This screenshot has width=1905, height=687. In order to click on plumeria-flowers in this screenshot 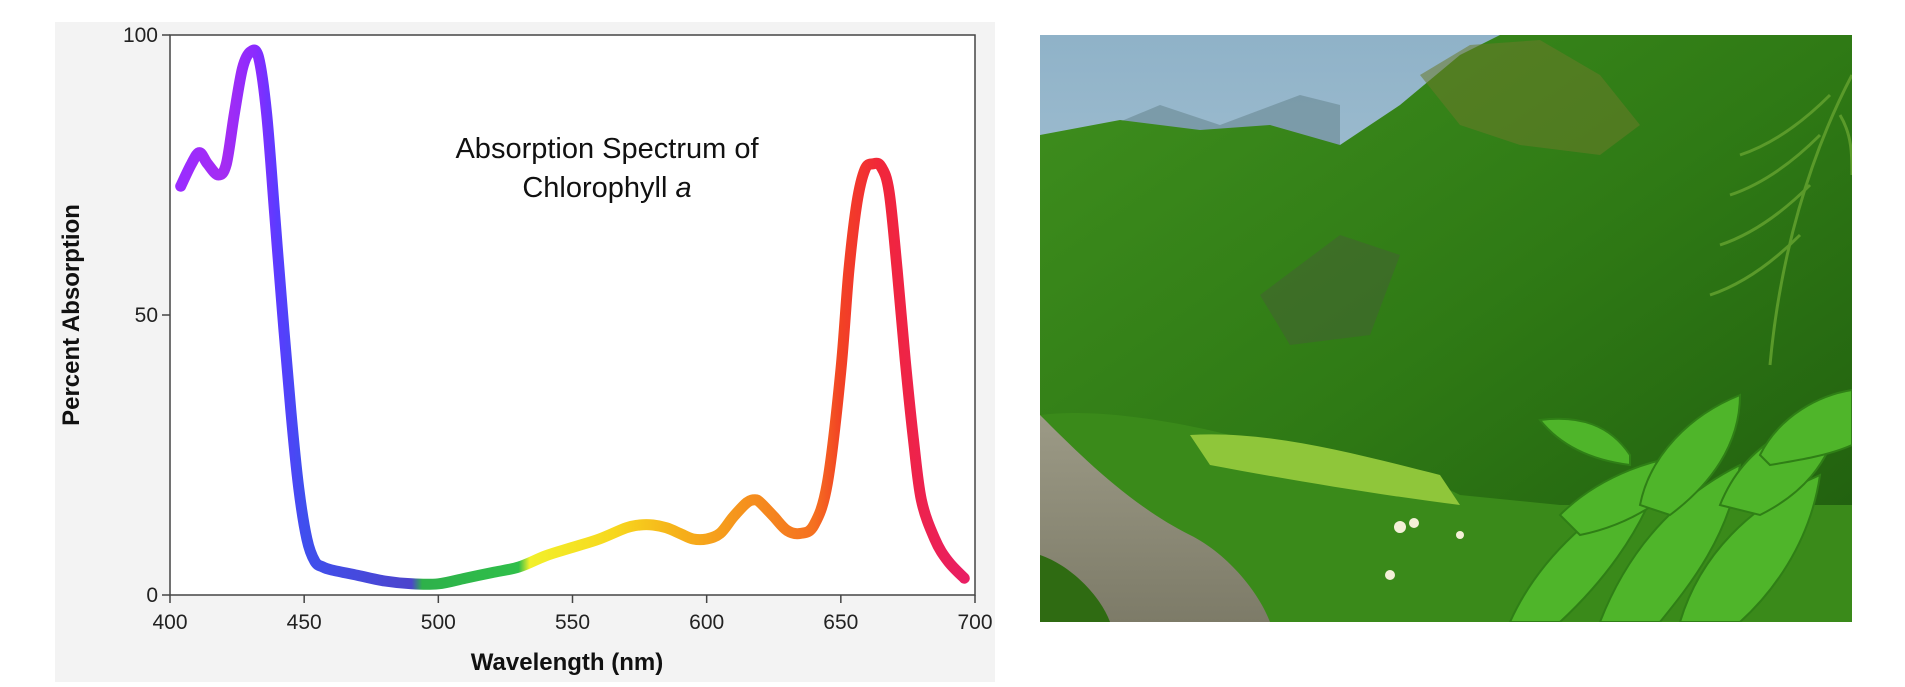, I will do `click(1424, 549)`.